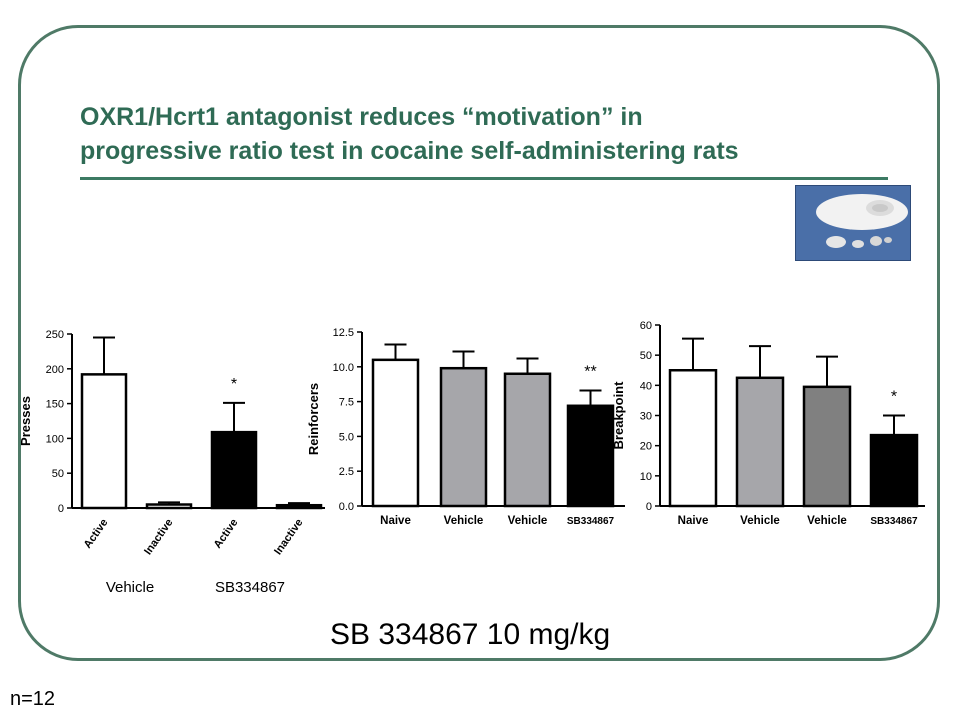  What do you see at coordinates (130, 587) in the screenshot?
I see `group-label: Vehicle` at bounding box center [130, 587].